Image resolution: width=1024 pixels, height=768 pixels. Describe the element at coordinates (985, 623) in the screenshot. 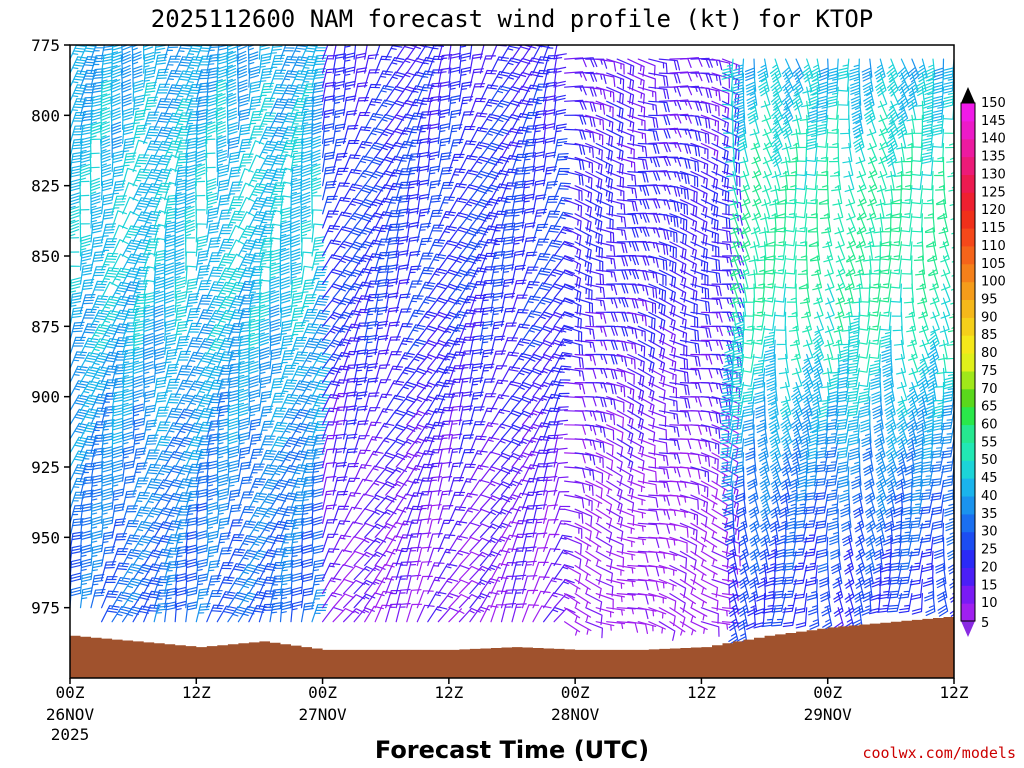

I see `colorbar-label: 5` at that location.